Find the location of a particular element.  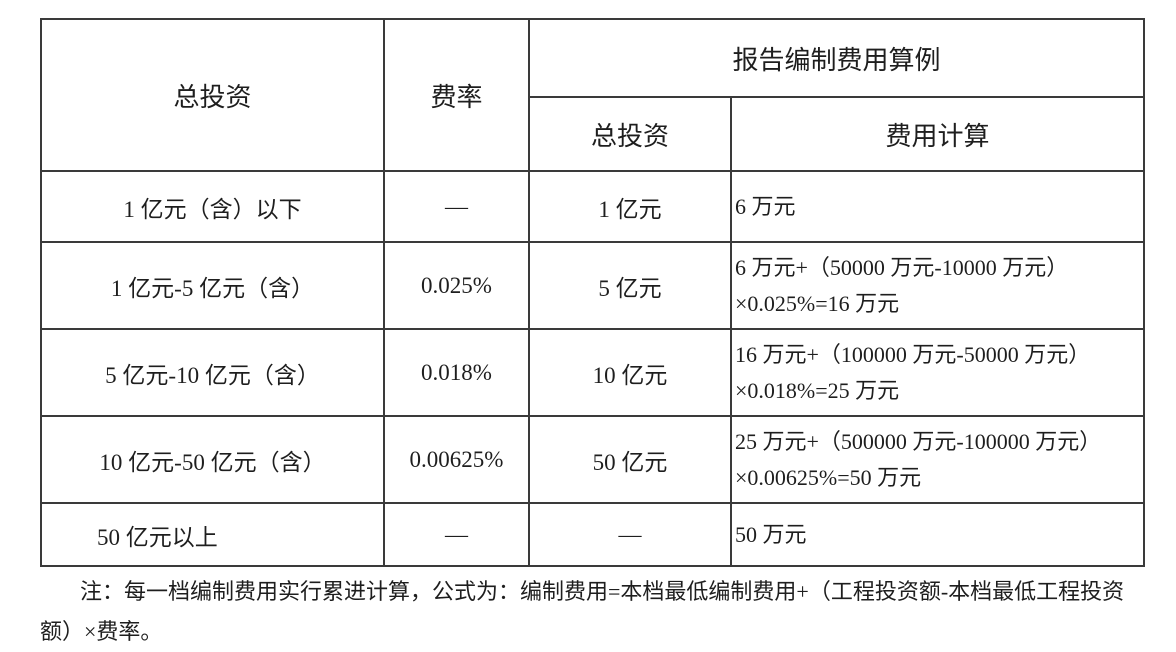

calc-line: ×0.018%=25 万元 is located at coordinates (817, 390).